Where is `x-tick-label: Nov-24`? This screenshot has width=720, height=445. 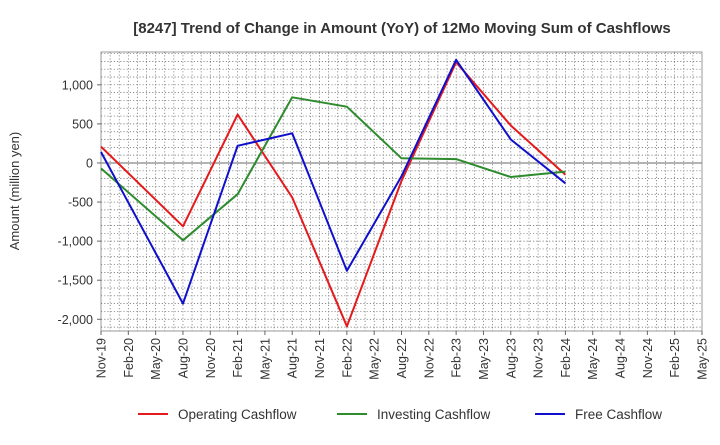 x-tick-label: Nov-24 is located at coordinates (648, 358).